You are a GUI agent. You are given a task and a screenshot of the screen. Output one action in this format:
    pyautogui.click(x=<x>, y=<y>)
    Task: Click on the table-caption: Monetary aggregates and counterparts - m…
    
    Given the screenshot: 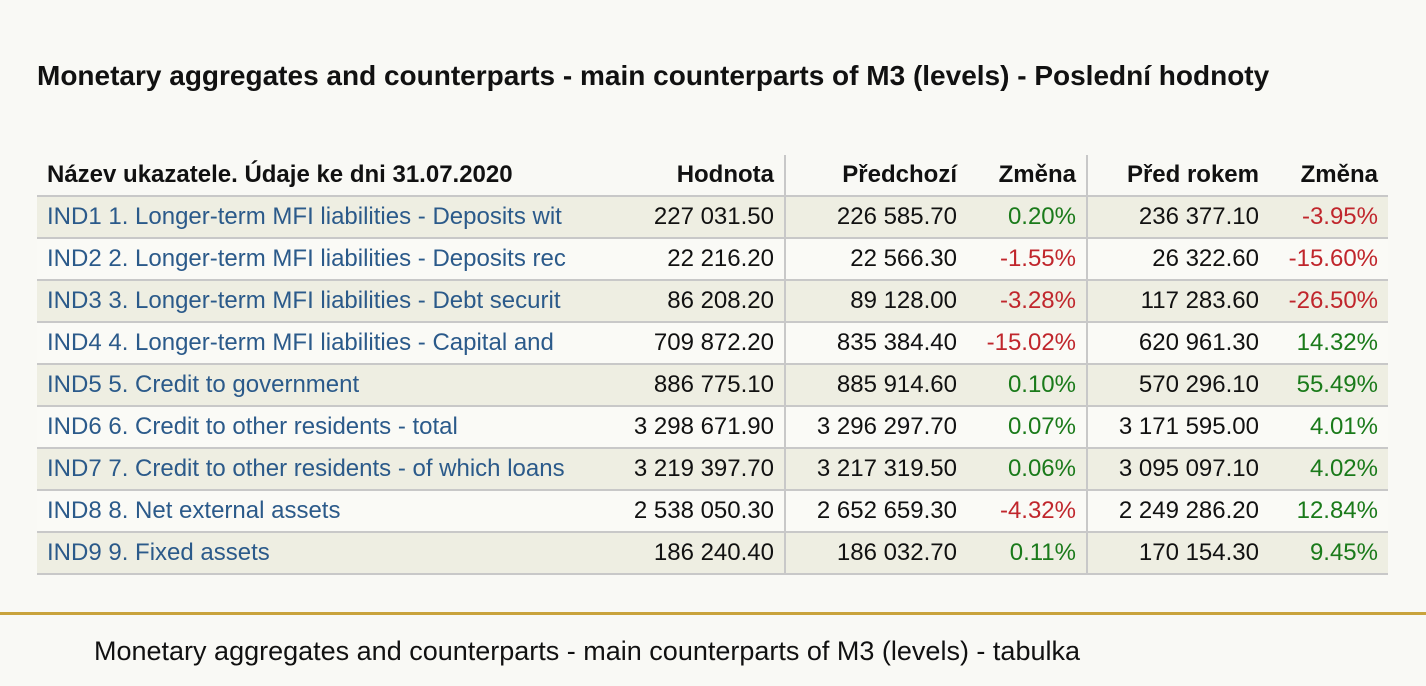 What is the action you would take?
    pyautogui.click(x=587, y=651)
    